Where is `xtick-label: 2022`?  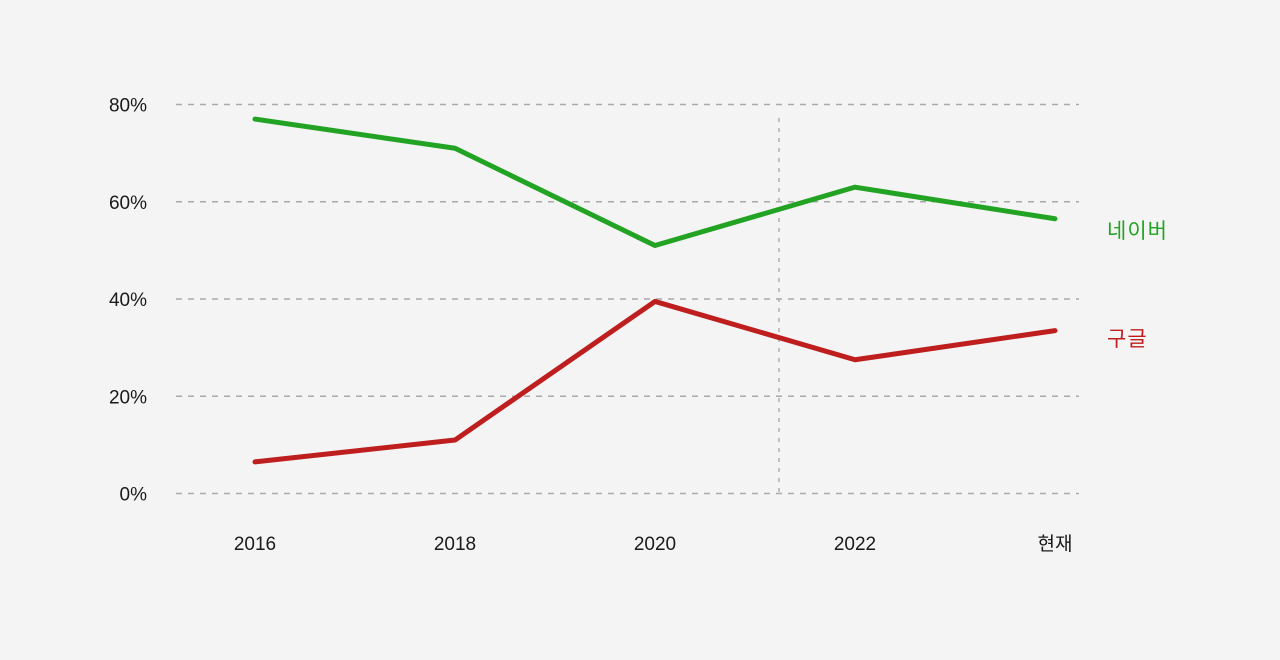 xtick-label: 2022 is located at coordinates (855, 544).